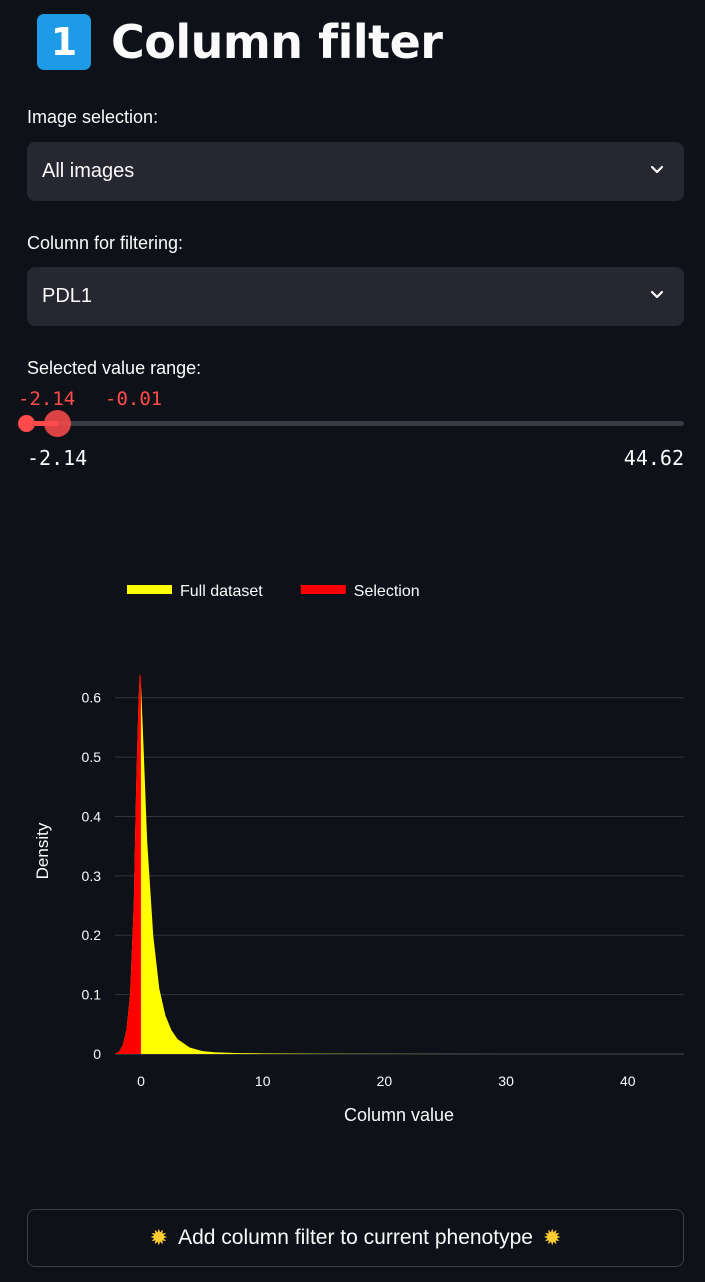  What do you see at coordinates (355, 171) in the screenshot?
I see `image-selection-dropdown: All images` at bounding box center [355, 171].